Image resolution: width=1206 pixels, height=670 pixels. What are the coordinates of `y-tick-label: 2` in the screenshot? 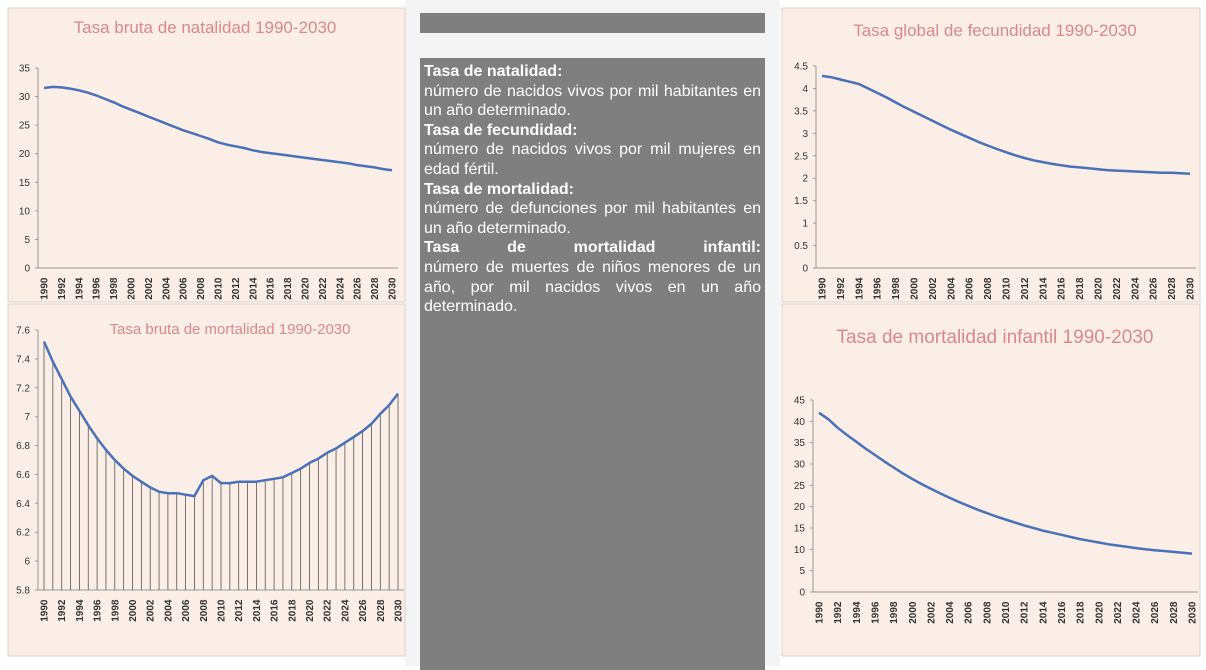 It's located at (805, 179).